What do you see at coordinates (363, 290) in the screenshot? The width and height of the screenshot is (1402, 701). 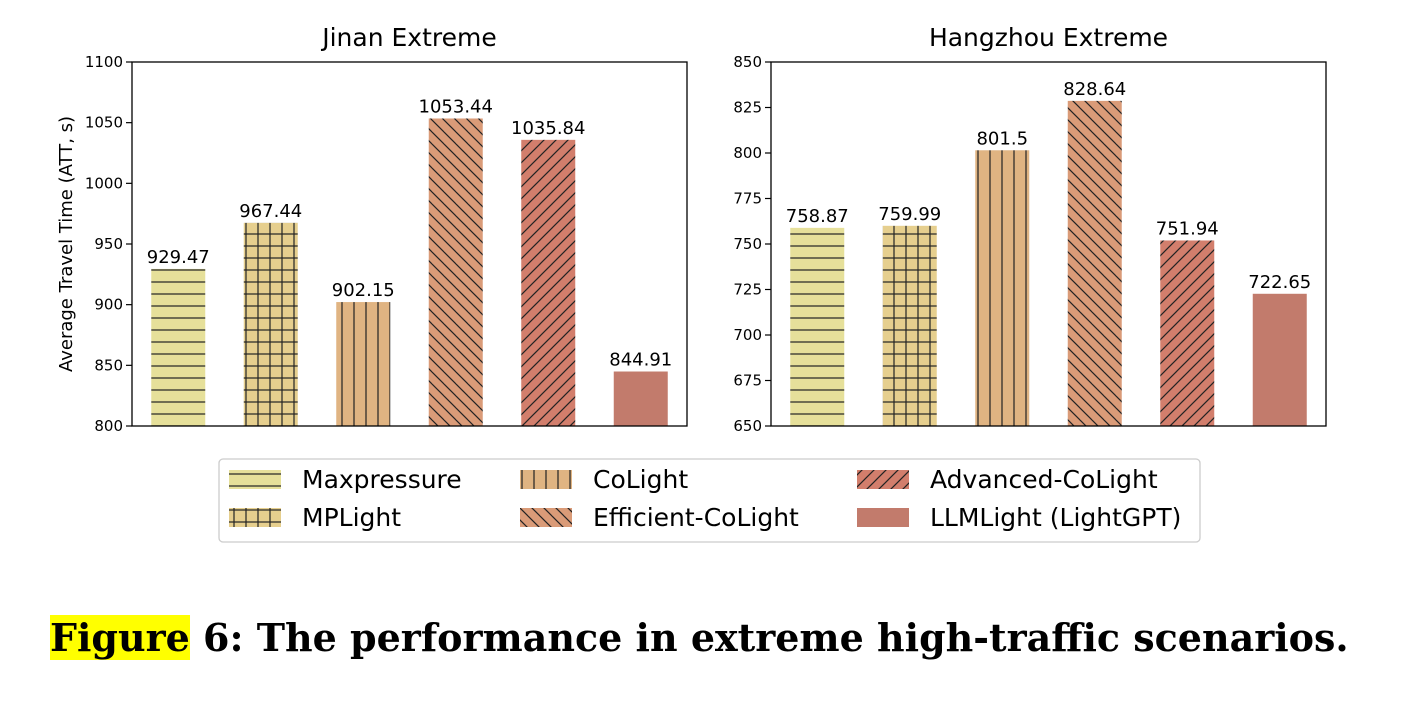 I see `bar-value-label: 902.15` at bounding box center [363, 290].